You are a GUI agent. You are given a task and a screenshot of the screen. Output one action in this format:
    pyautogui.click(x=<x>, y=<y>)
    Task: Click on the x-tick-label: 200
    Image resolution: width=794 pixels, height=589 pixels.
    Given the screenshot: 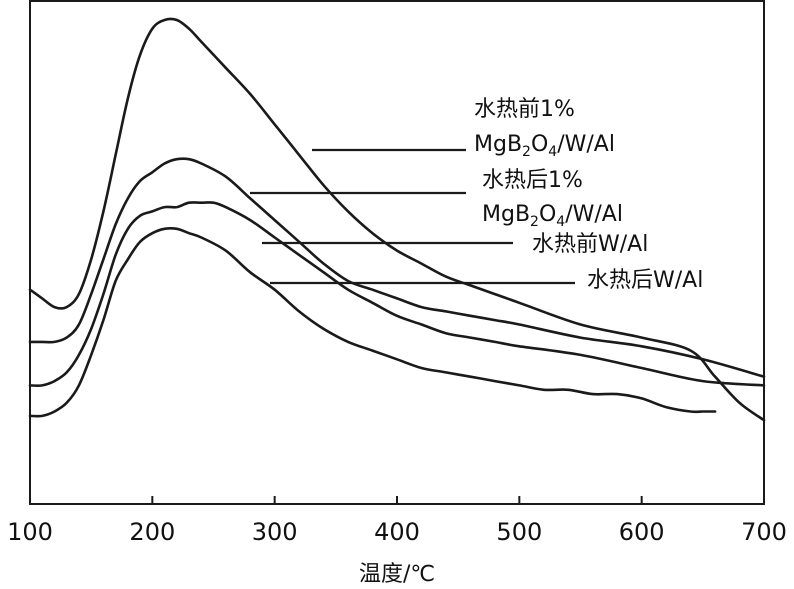 What is the action you would take?
    pyautogui.click(x=152, y=532)
    